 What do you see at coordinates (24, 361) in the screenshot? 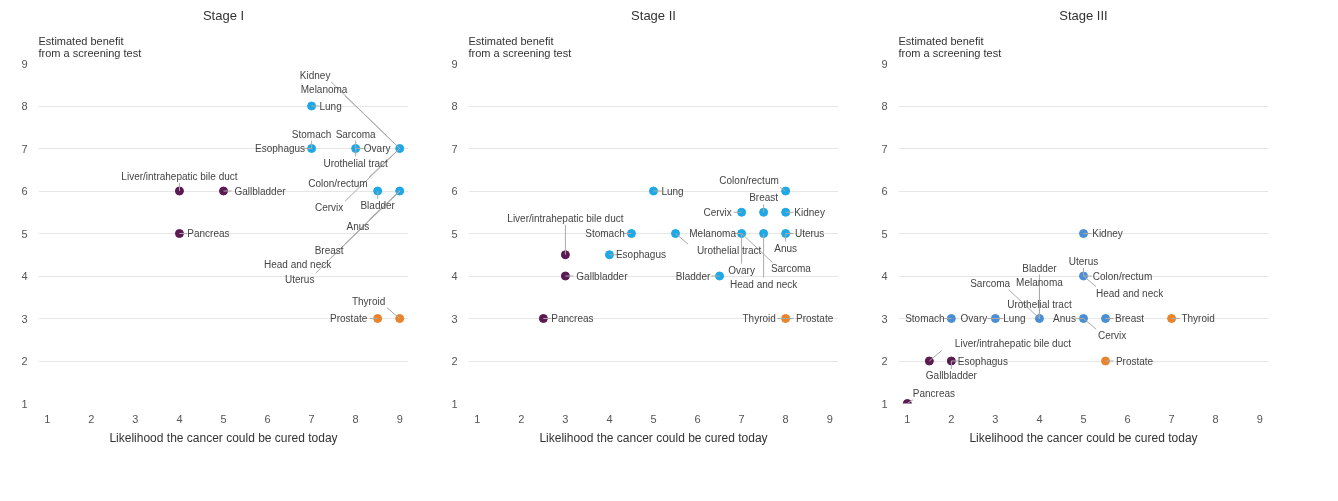
I see `y-tick-label: 2` at bounding box center [24, 361].